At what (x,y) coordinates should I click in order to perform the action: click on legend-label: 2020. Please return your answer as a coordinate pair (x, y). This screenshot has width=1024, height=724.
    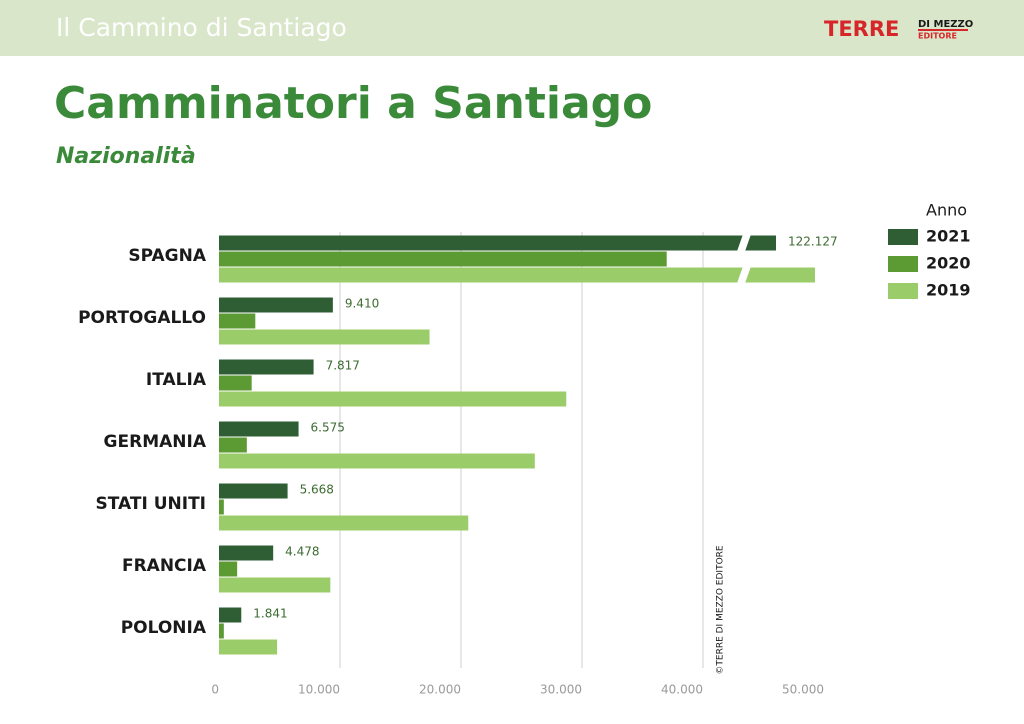
    Looking at the image, I should click on (948, 263).